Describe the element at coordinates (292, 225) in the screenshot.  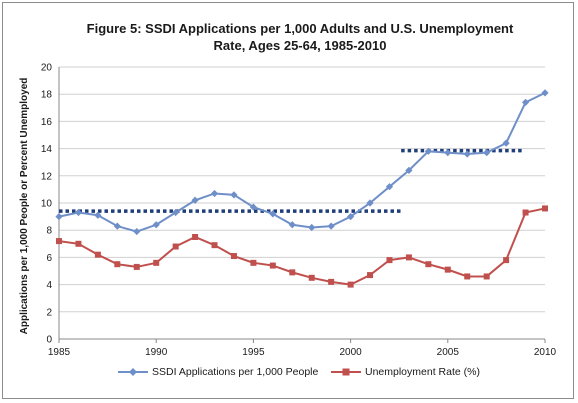
I see `series-1-point-1997` at that location.